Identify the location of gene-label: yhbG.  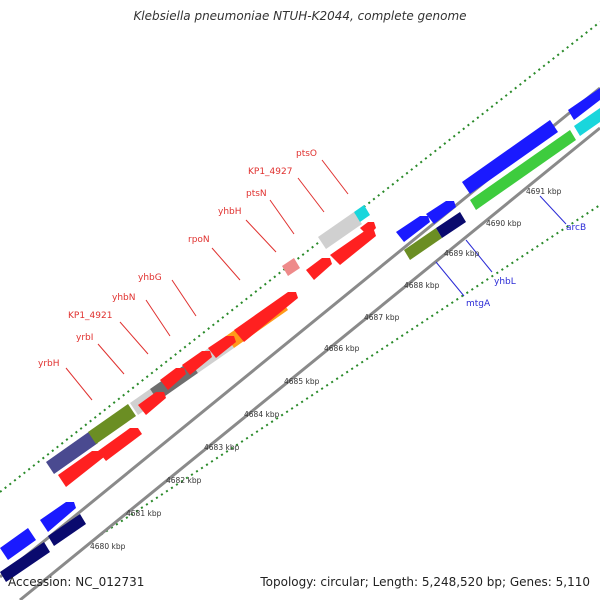
(150, 278).